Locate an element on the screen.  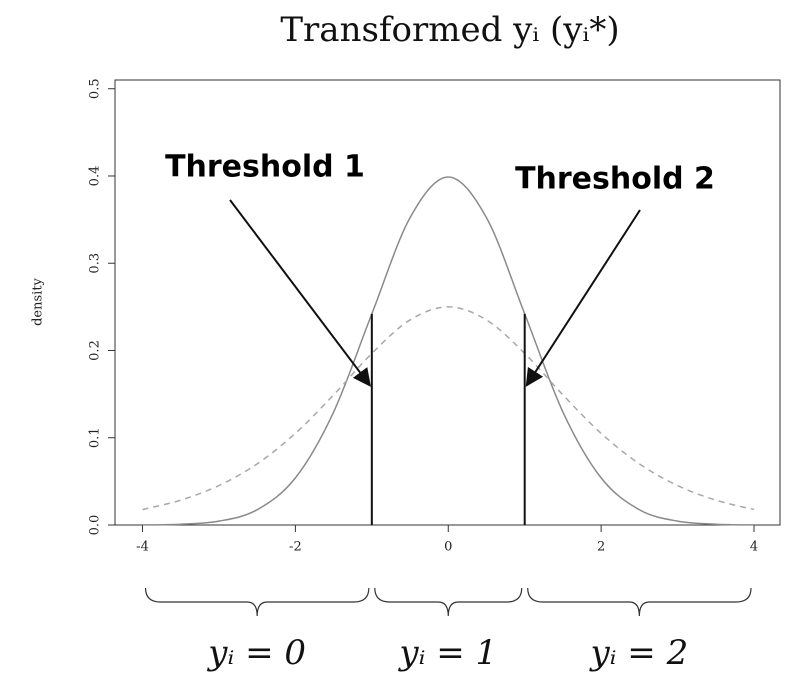
y-tick-label: 0.3 is located at coordinates (95, 263).